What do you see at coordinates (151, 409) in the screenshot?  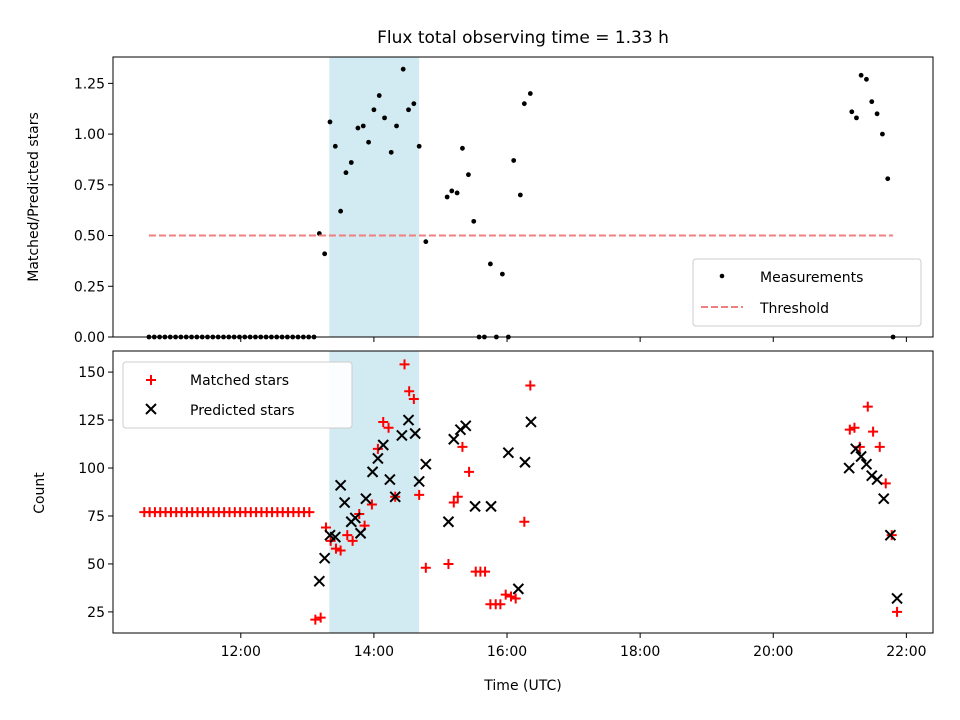 I see `legend-predicted-marker` at bounding box center [151, 409].